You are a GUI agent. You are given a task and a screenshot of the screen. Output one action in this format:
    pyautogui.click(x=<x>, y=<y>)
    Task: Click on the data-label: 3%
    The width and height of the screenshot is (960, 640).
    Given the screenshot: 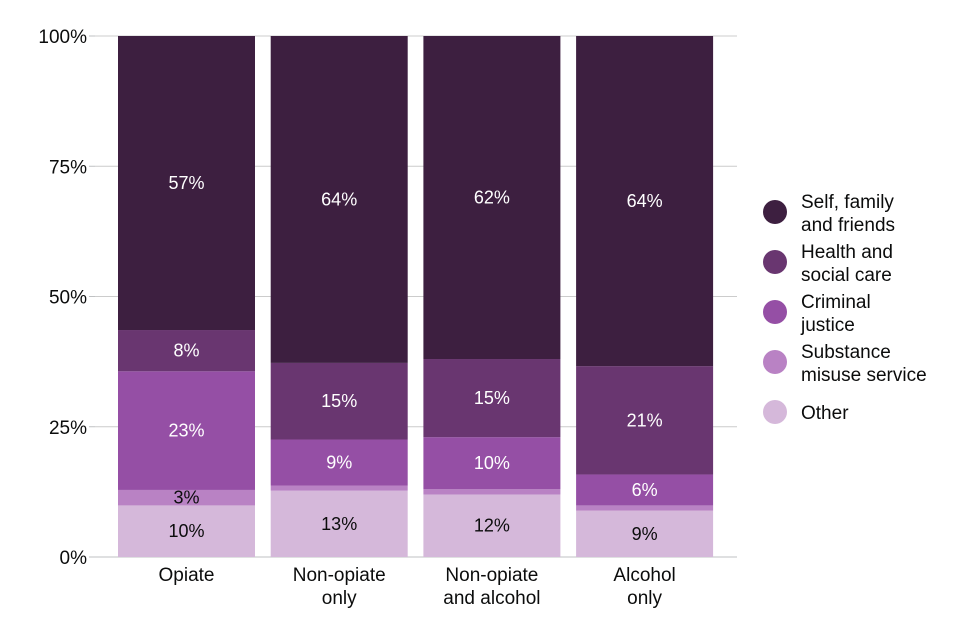 What is the action you would take?
    pyautogui.click(x=186, y=498)
    